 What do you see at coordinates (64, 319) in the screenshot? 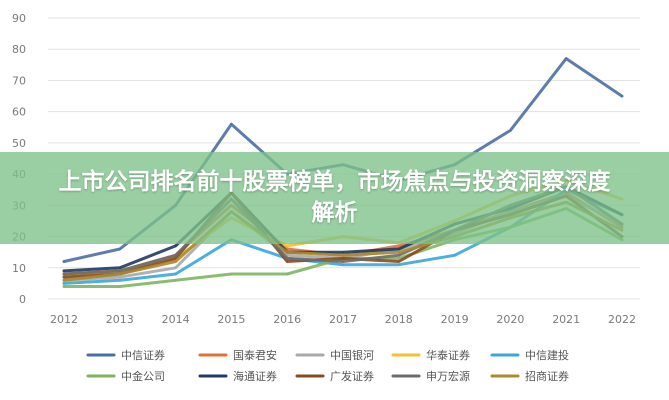
I see `x-tick-label: 2012` at bounding box center [64, 319].